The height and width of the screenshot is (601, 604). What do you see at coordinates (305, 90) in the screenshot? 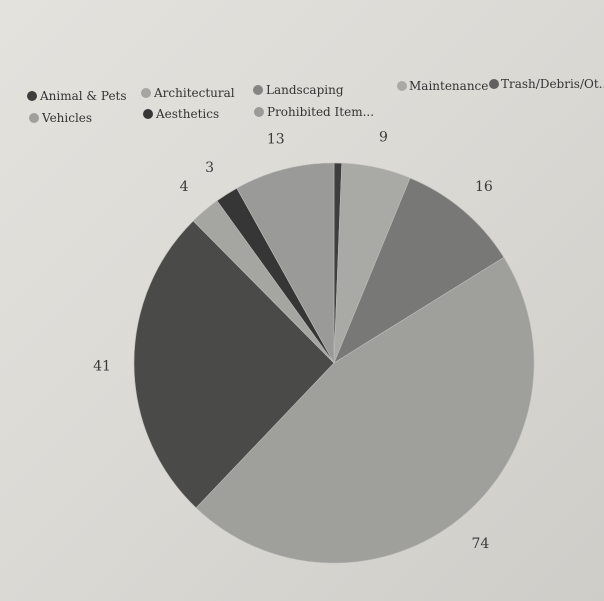
I see `legend-label: Landscaping` at bounding box center [305, 90].